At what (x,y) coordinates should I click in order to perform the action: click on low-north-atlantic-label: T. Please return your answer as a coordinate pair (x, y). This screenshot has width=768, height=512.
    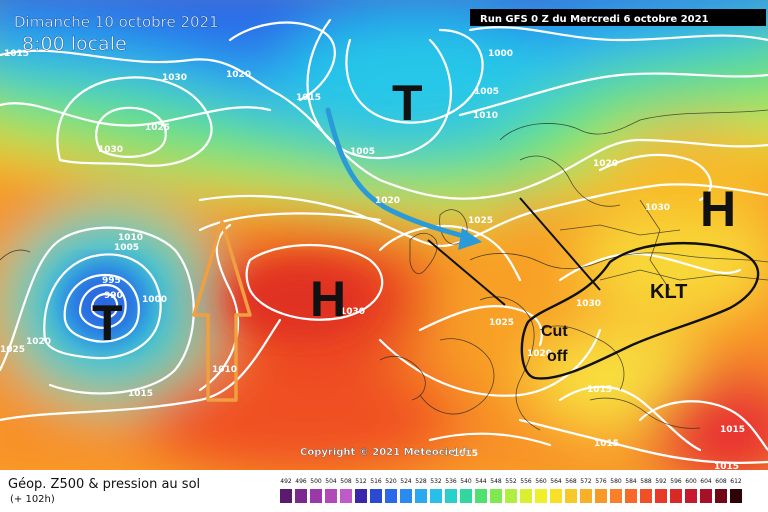
    Looking at the image, I should click on (407, 103).